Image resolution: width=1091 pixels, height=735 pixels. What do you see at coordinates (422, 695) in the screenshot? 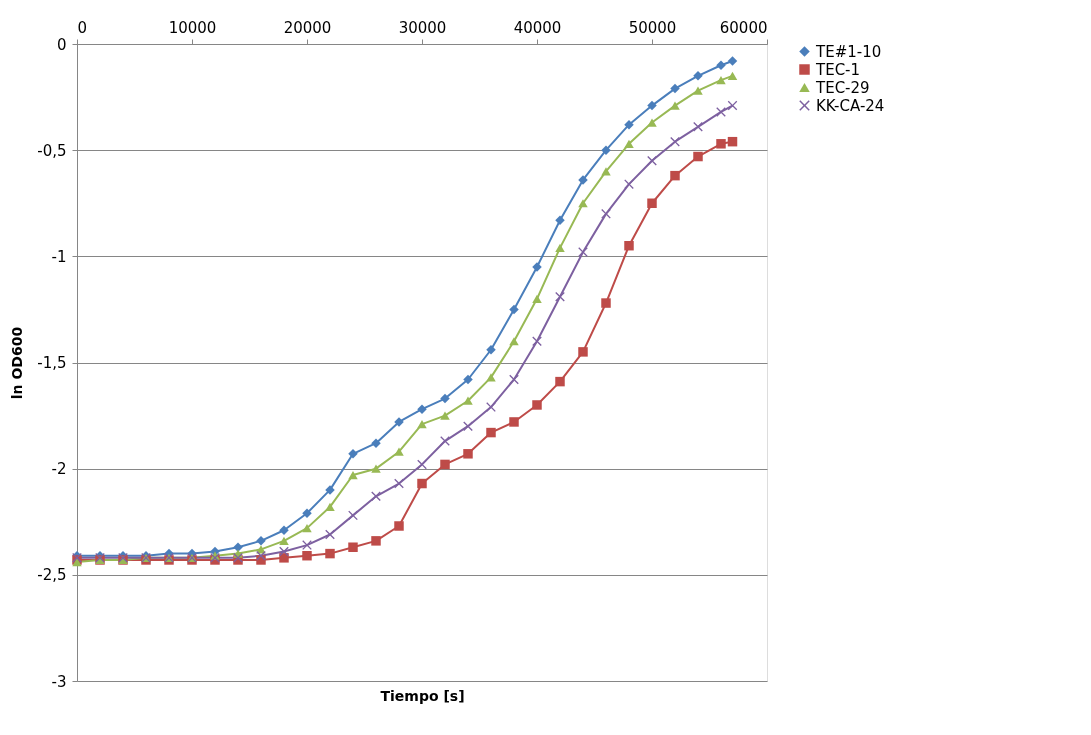
I see `x-axis-title: Tiempo [s]` at bounding box center [422, 695].